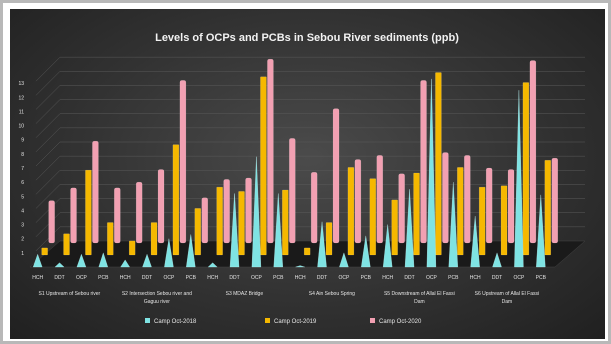 This screenshot has width=611, height=344. I want to click on legend-label: Camp Oct-2018, so click(175, 322).